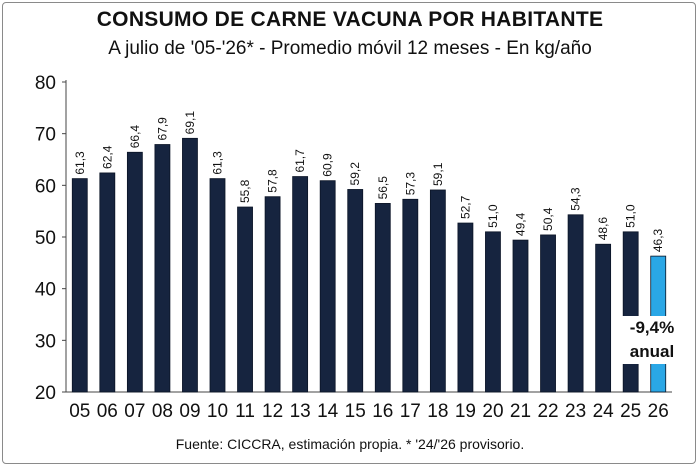 The image size is (700, 468). What do you see at coordinates (245, 411) in the screenshot?
I see `category-label-11: 11` at bounding box center [245, 411].